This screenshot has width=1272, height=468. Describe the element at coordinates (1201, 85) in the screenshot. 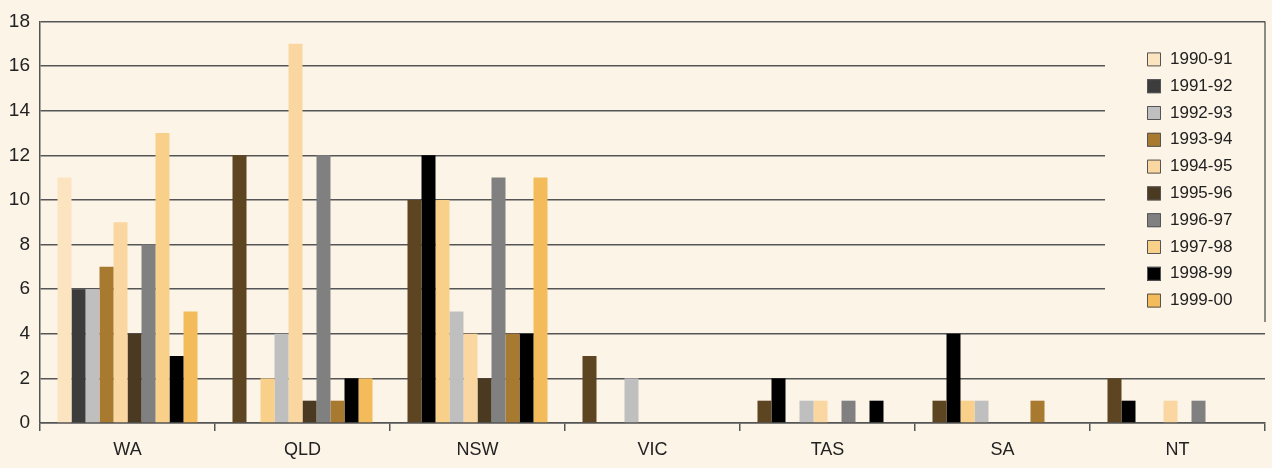

I see `legend-label: 1991-92` at that location.